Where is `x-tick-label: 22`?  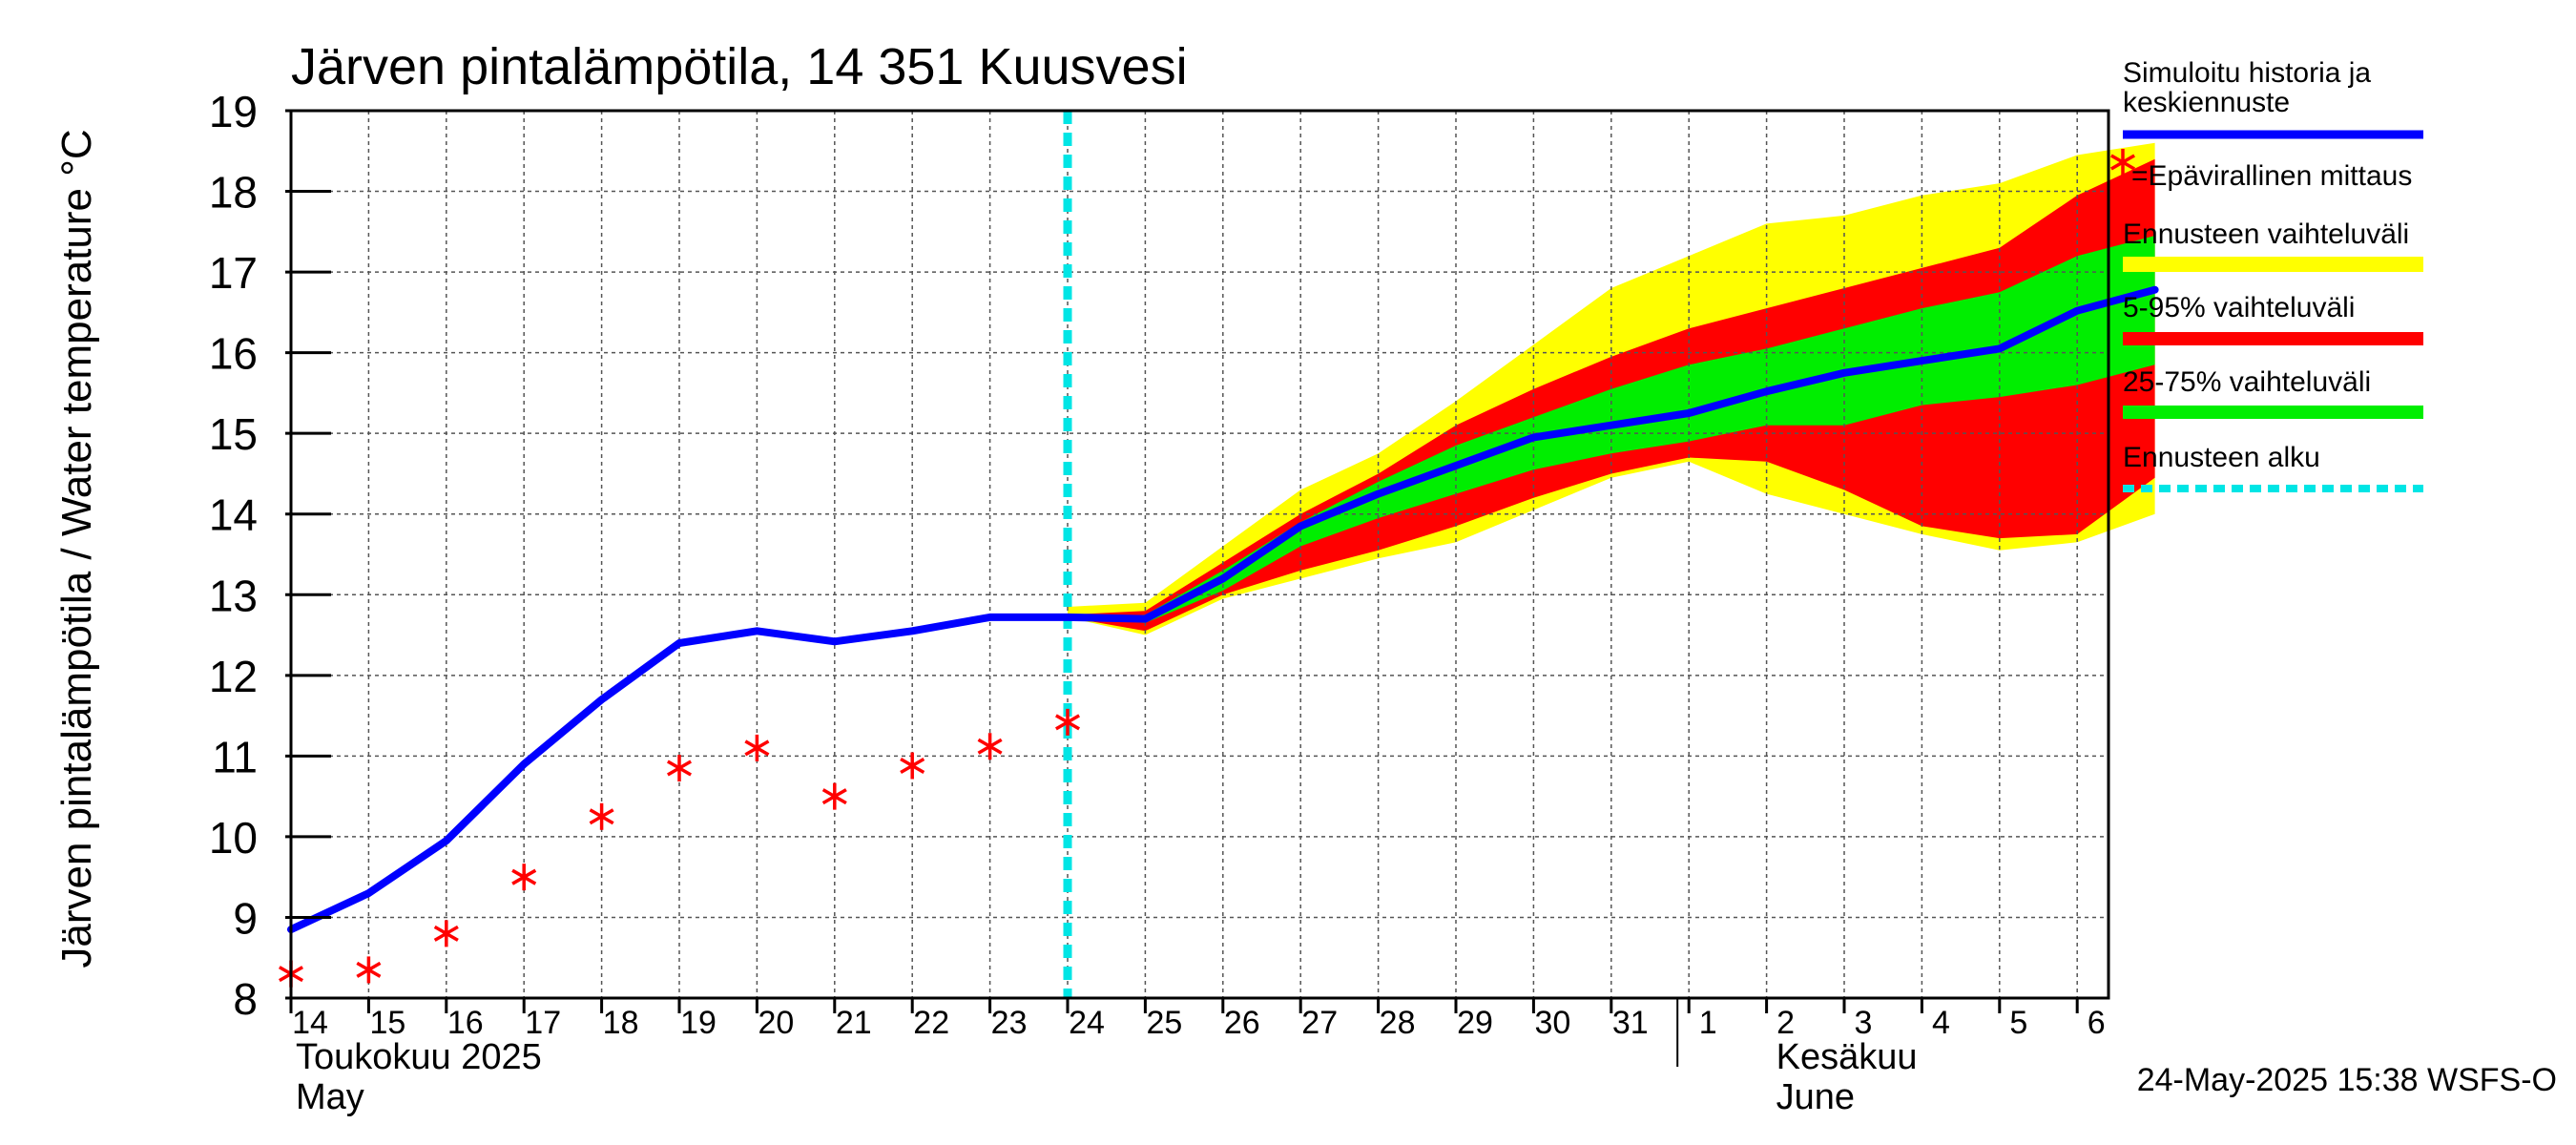 x-tick-label: 22 is located at coordinates (931, 1023).